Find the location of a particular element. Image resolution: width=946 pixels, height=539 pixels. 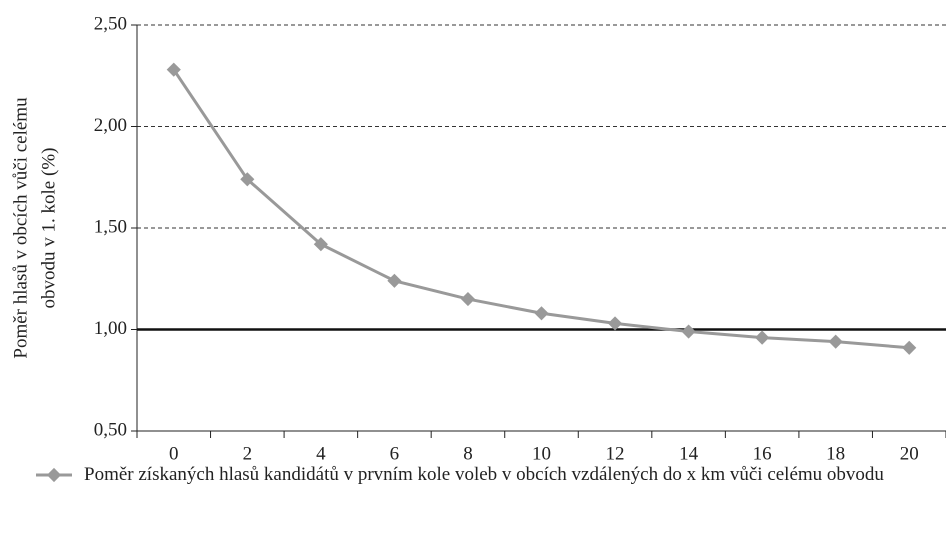

x-tick-label: 0 is located at coordinates (174, 453).